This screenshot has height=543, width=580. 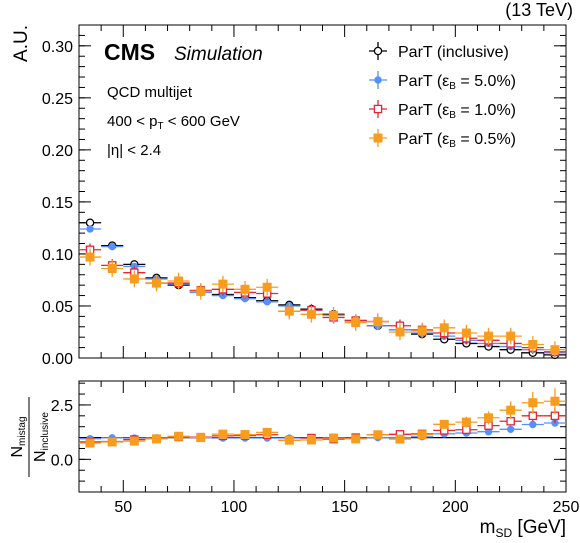 I want to click on main-y-tick-label: 0.25, so click(x=57, y=99).